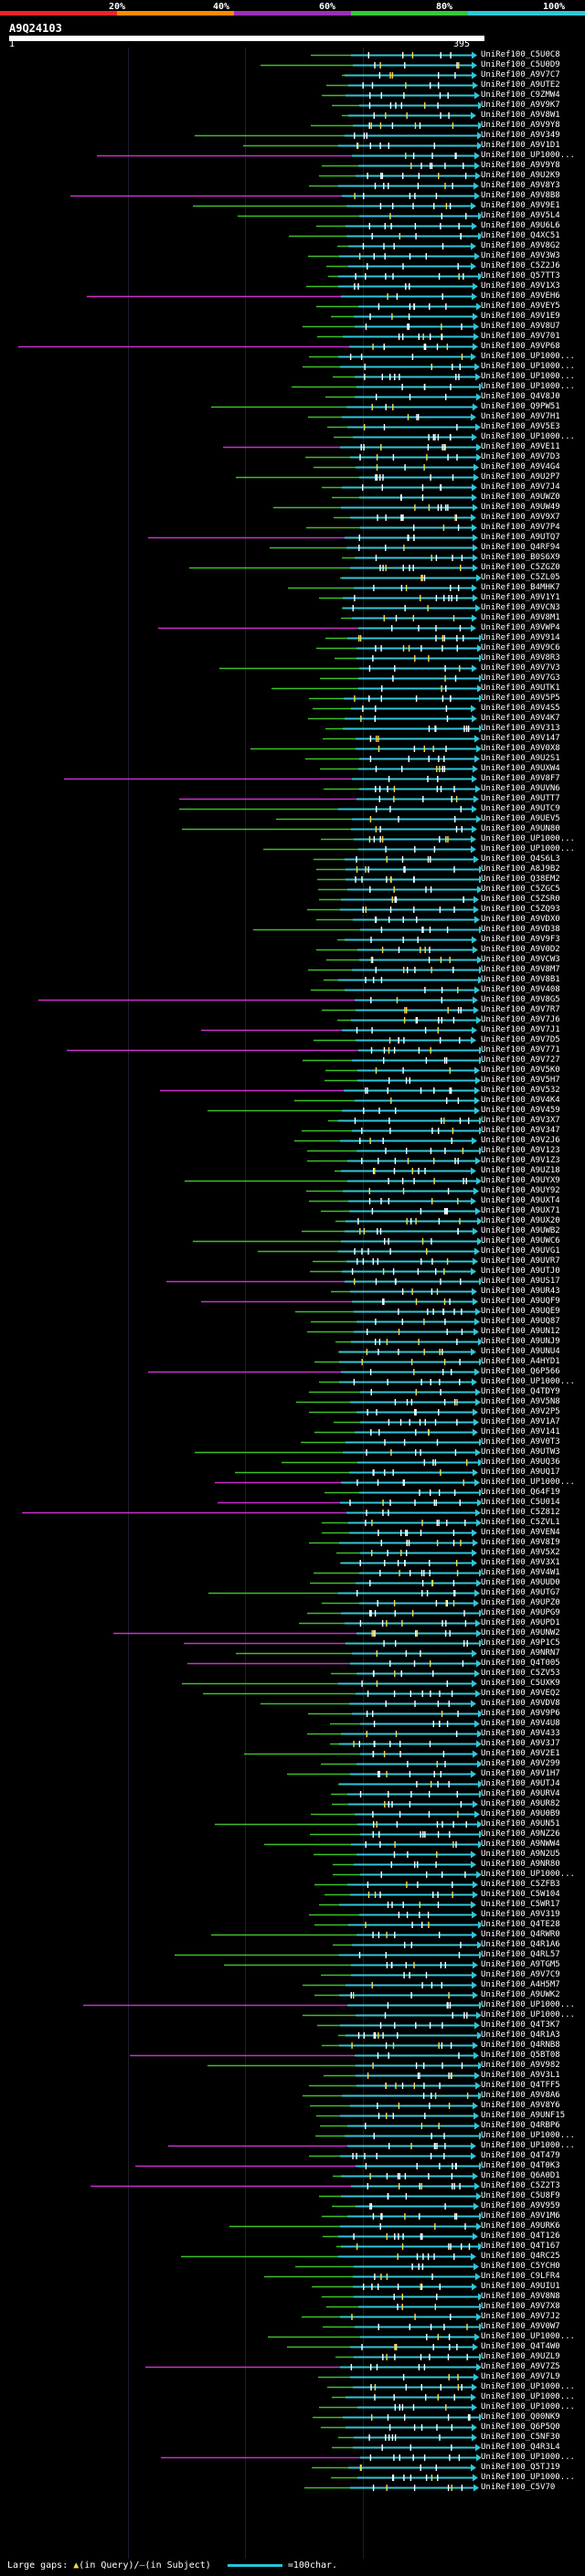  What do you see at coordinates (293, 2056) in the screenshot?
I see `hit-row: UniRef100_Q5BT08` at bounding box center [293, 2056].